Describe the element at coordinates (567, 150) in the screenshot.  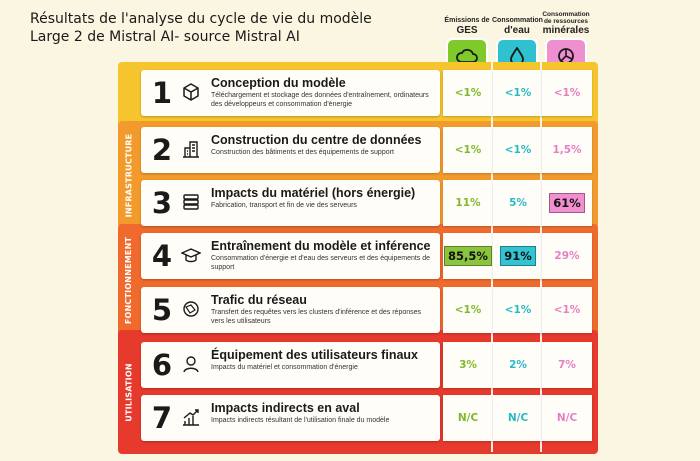
I see `cell-min-row-2: 1,5%` at that location.